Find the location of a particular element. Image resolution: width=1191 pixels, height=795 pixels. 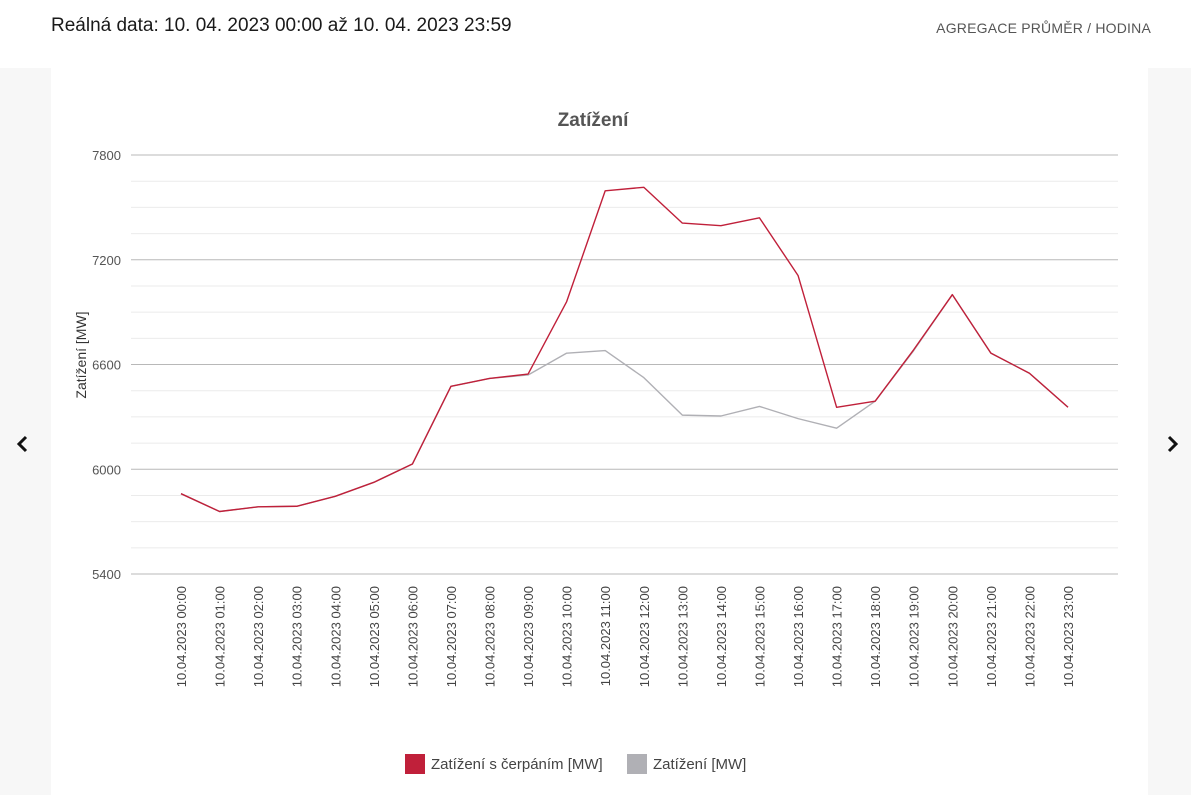

x-tick-label: 10.04.2023 03:00 is located at coordinates (297, 636).